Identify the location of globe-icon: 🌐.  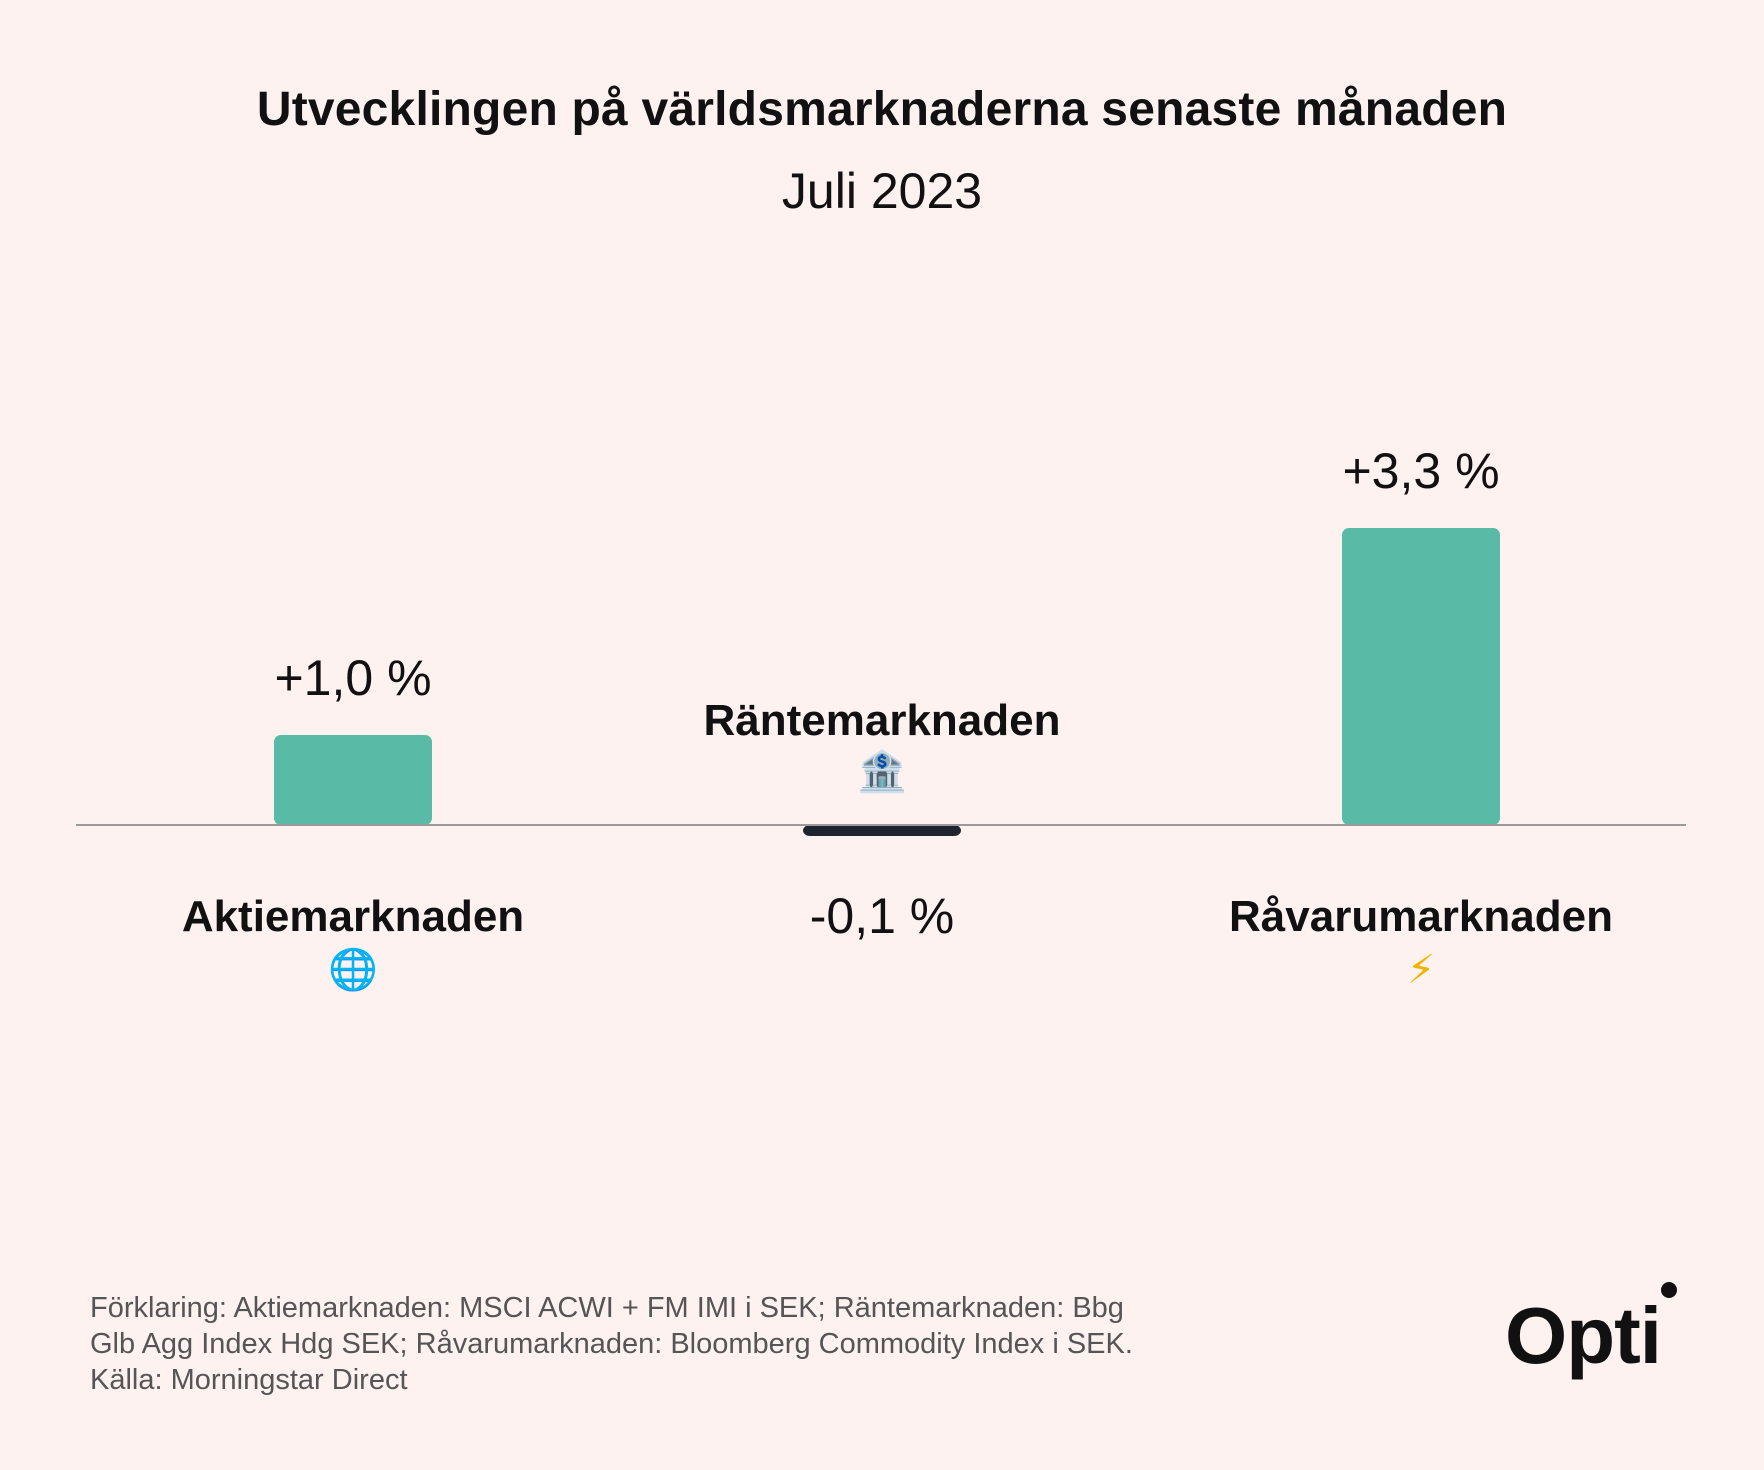
(353, 969).